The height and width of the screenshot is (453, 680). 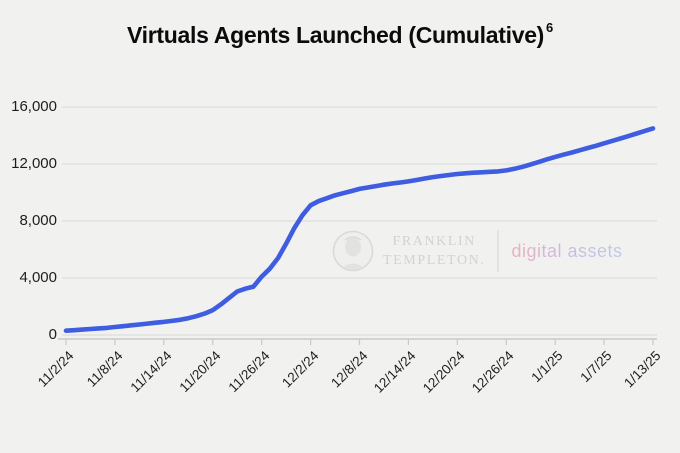 I want to click on x-axis-tick-label: 12/2/24, so click(x=300, y=369).